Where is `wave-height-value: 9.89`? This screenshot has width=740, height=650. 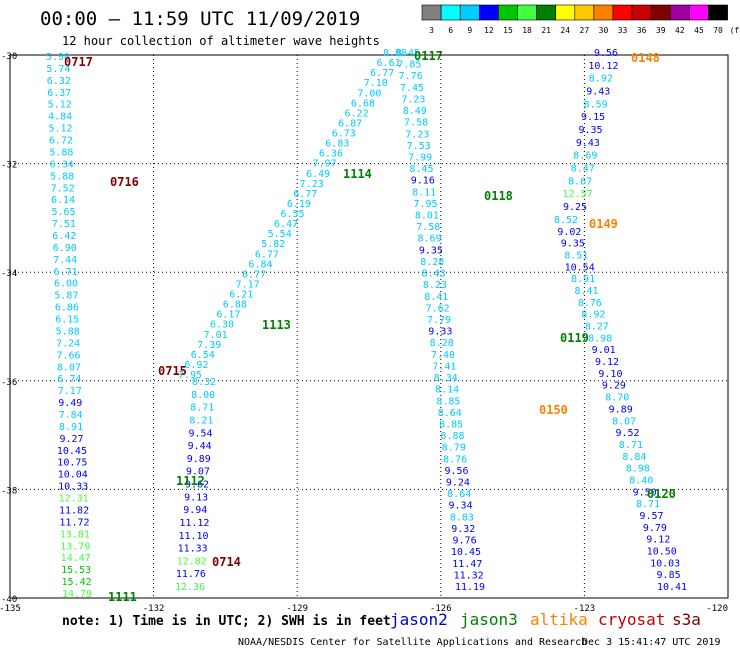
wave-height-value: 9.89 is located at coordinates (199, 459).